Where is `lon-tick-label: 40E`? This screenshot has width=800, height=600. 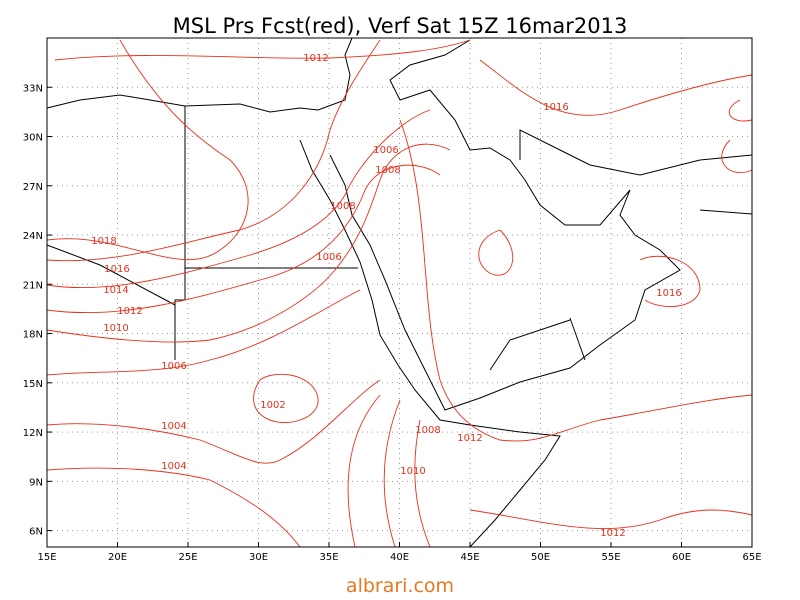 lon-tick-label: 40E is located at coordinates (399, 557).